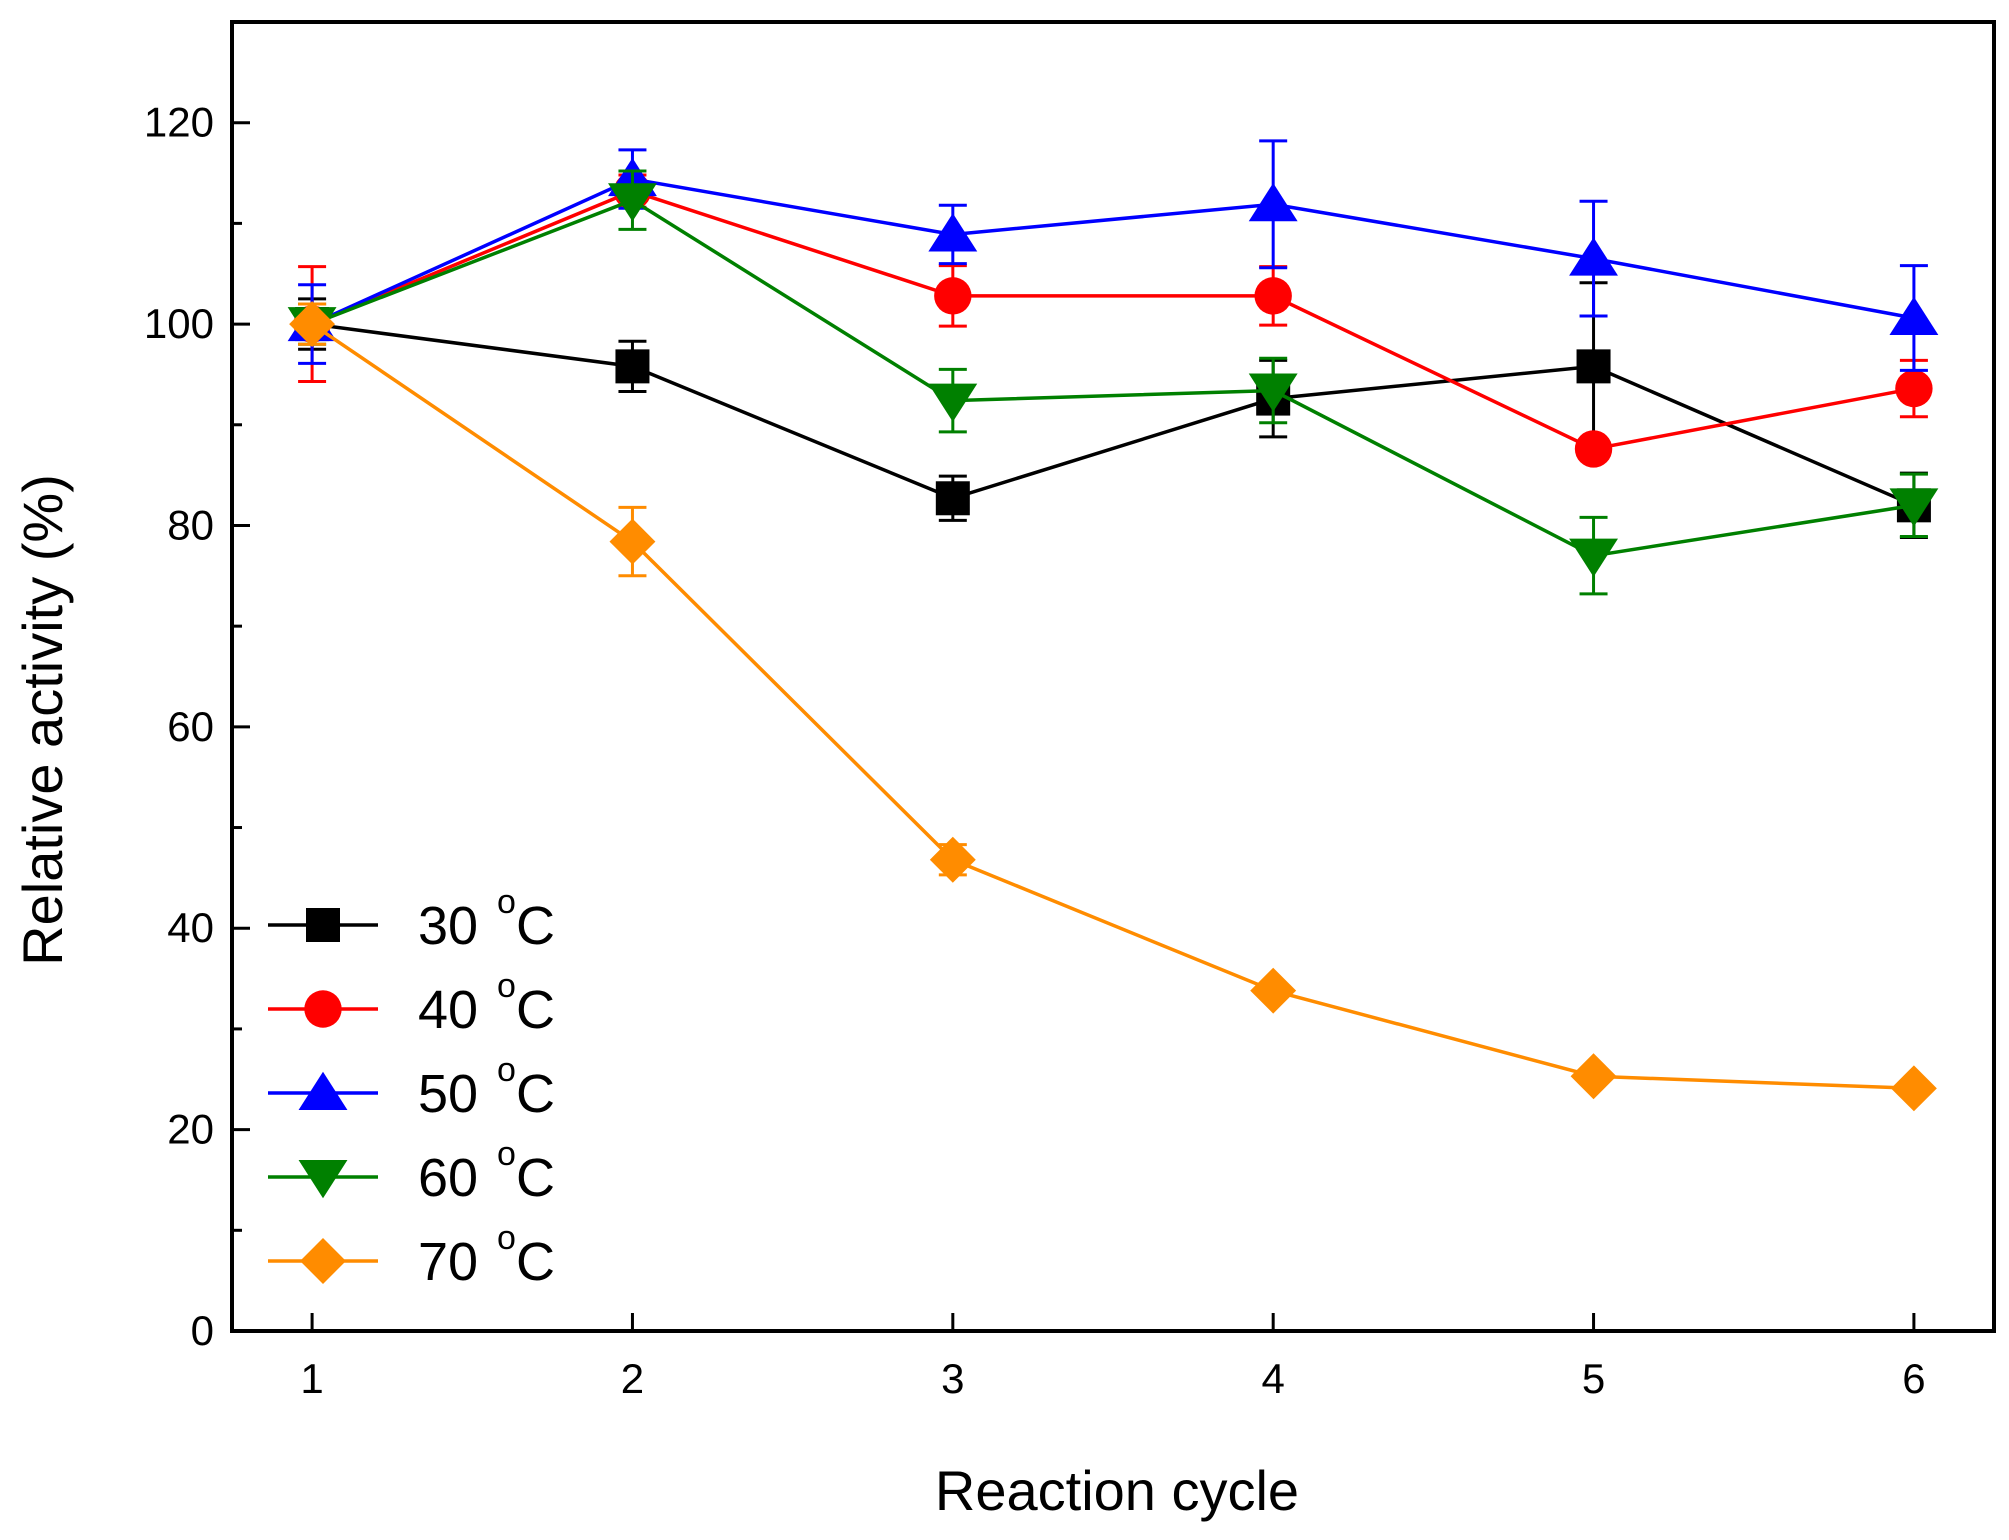  I want to click on x-tick-label: 4, so click(1273, 1378).